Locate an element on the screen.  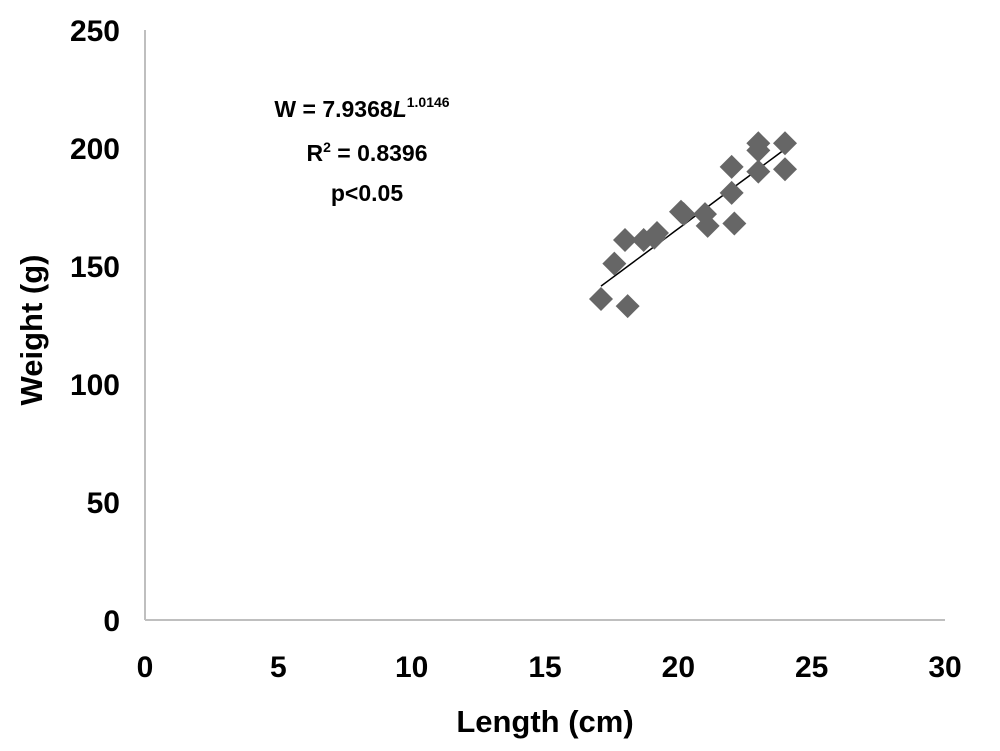
x-axis: 0 5 10 15 20 25 30 is located at coordinates (549, 651).